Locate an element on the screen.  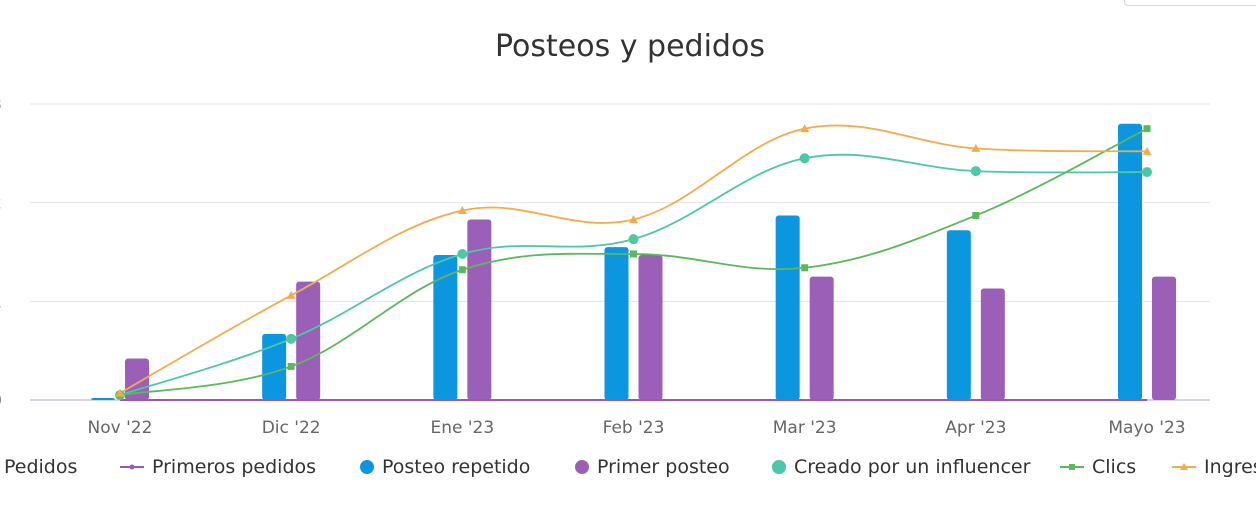
x-tick-label: Apr '23 is located at coordinates (975, 428).